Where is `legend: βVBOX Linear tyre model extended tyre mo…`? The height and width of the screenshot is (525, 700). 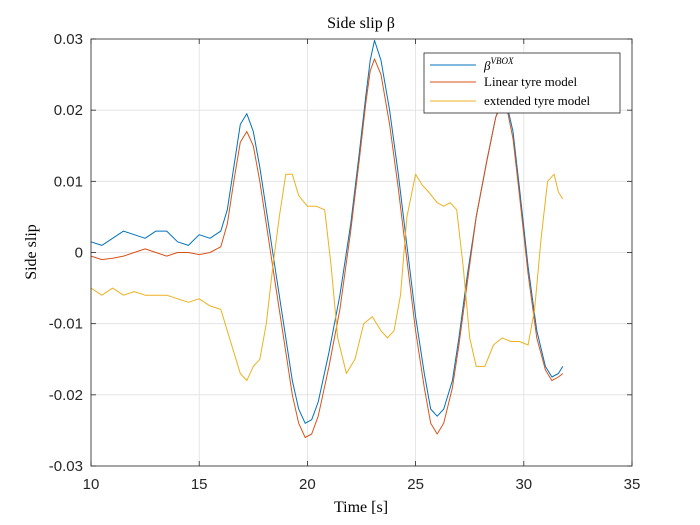
legend: βVBOX Linear tyre model extended tyre mo… is located at coordinates (522, 83).